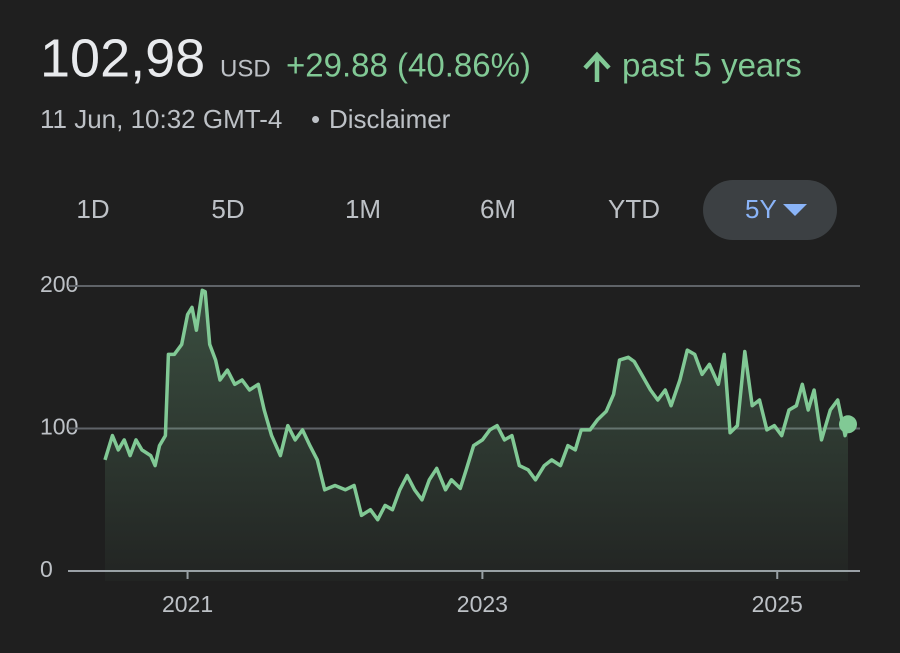 The height and width of the screenshot is (653, 900). I want to click on timestamp: 11 Jun, 10:32 GMT-4, so click(161, 119).